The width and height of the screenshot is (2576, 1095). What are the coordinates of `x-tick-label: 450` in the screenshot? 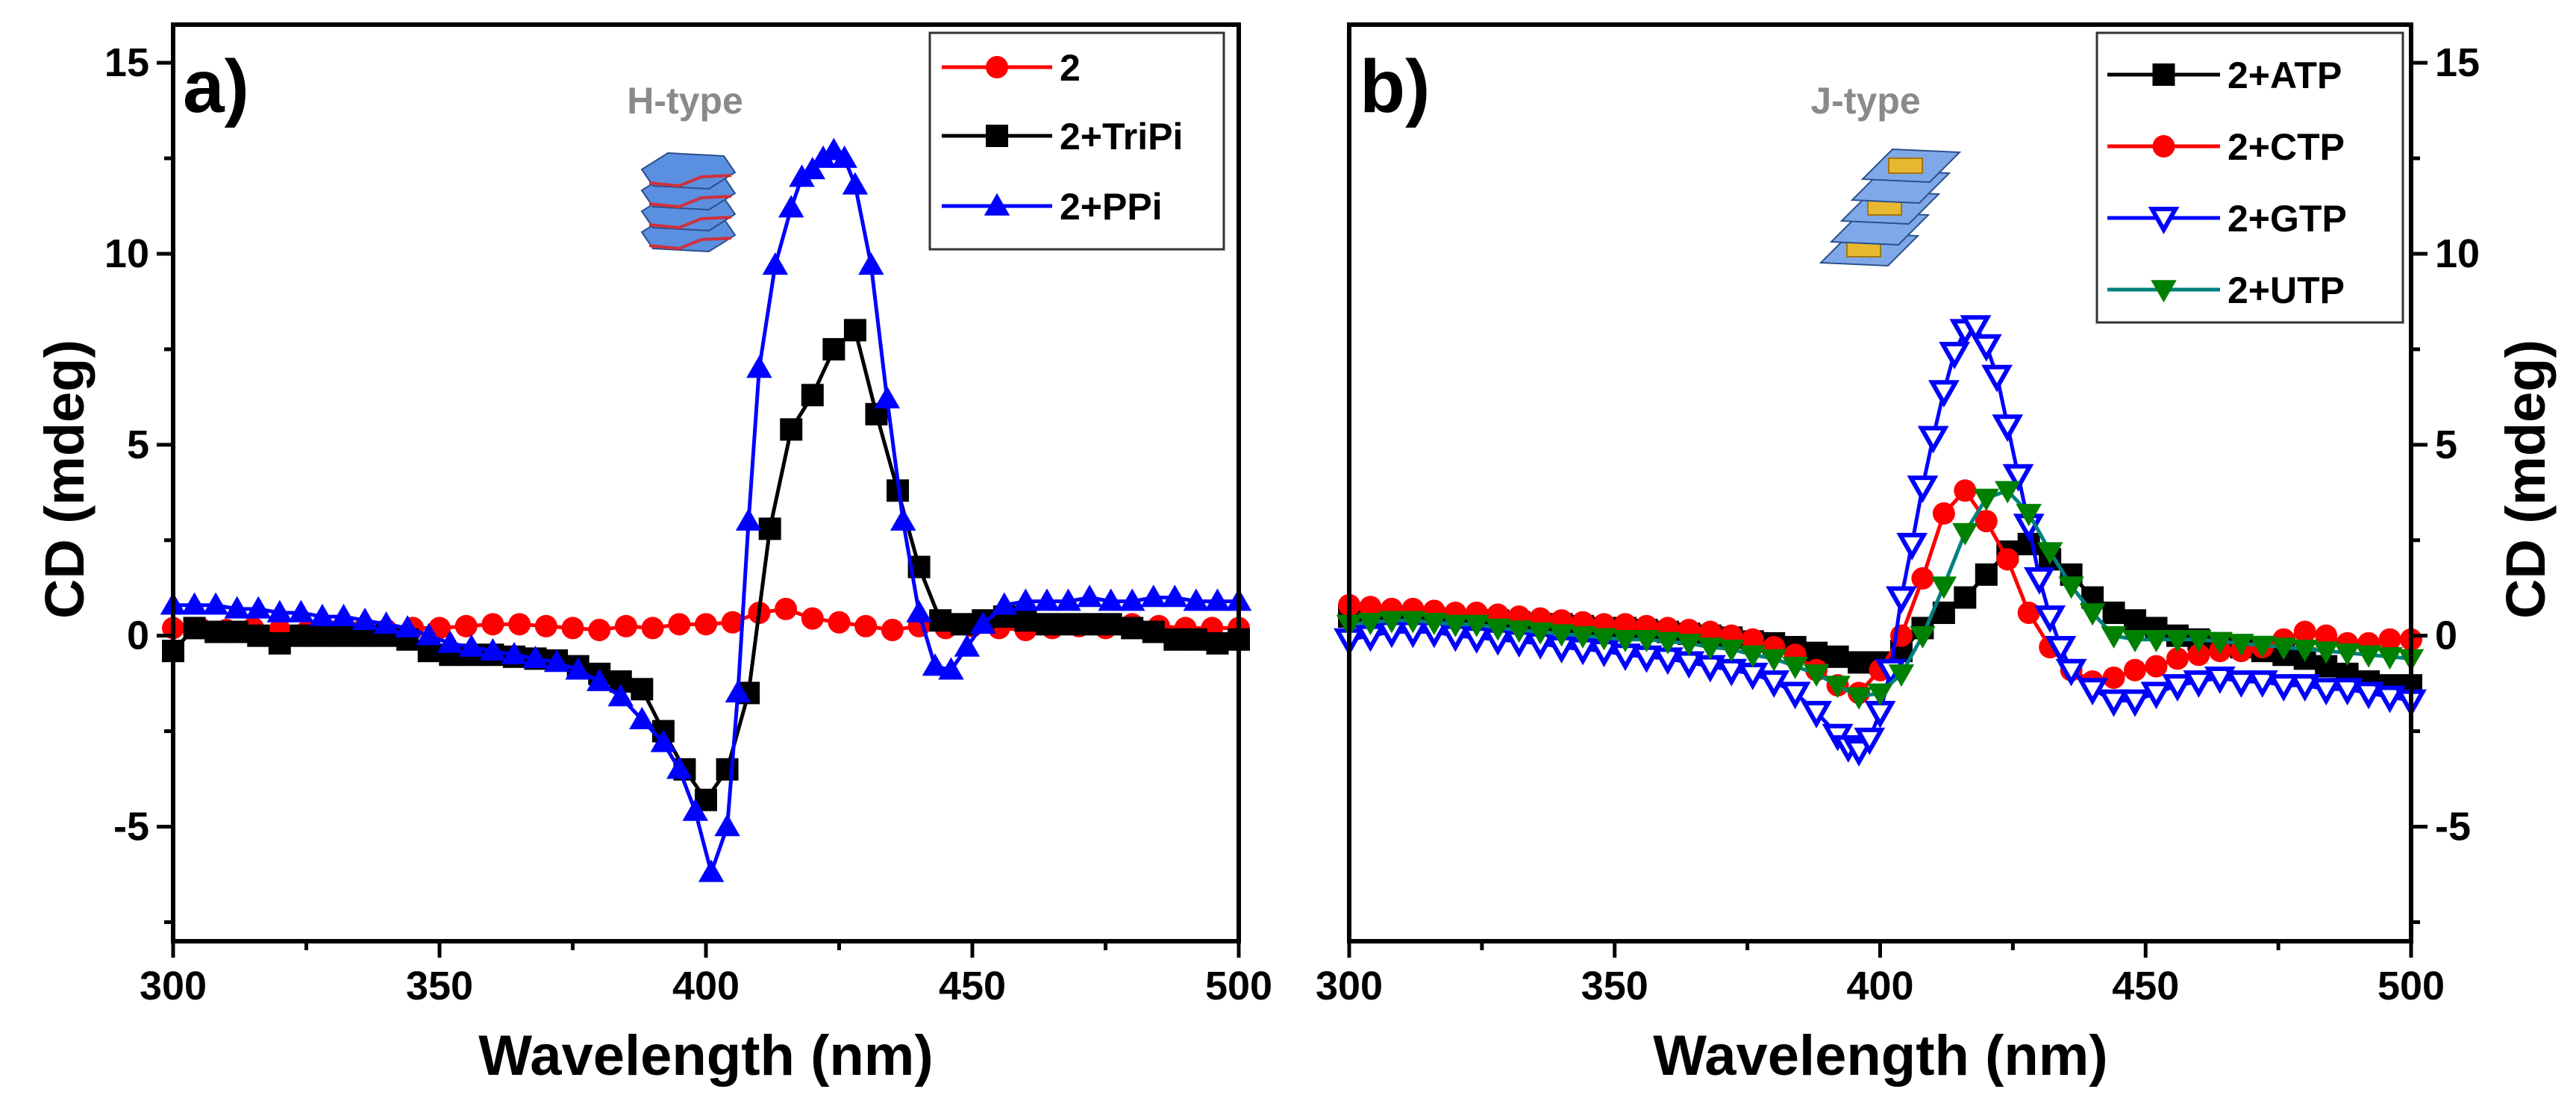 It's located at (2145, 986).